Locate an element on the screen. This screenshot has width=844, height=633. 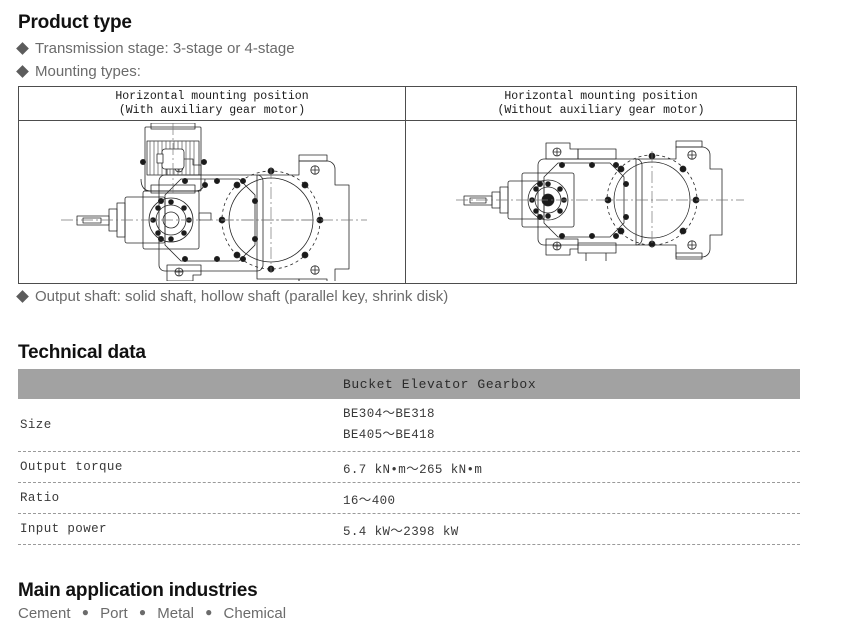
gearbox-with-auxiliary-motor-drawing is located at coordinates (212, 202).